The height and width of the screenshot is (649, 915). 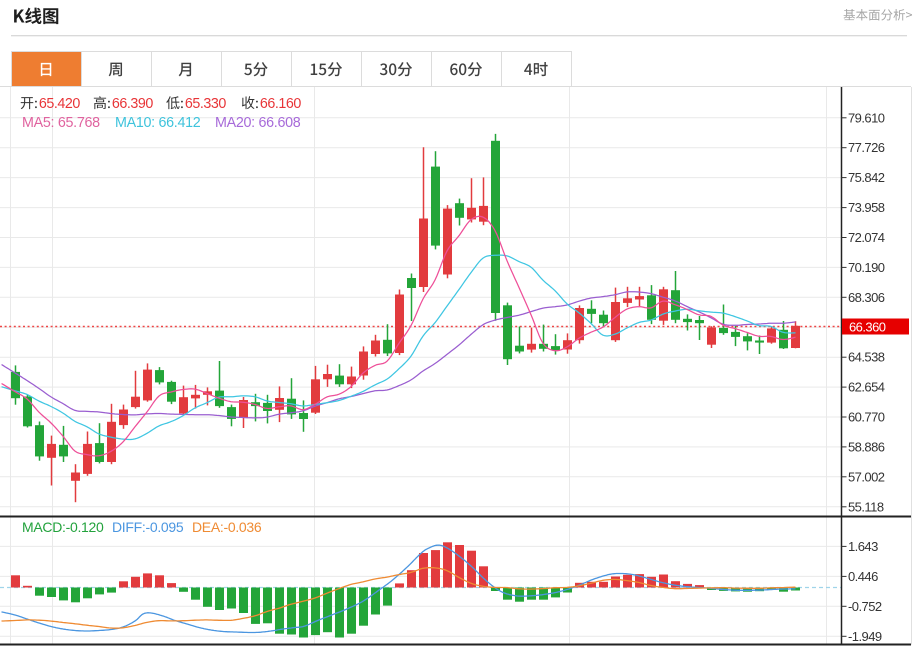 What do you see at coordinates (865, 606) in the screenshot?
I see `svg-text: -0.752` at bounding box center [865, 606].